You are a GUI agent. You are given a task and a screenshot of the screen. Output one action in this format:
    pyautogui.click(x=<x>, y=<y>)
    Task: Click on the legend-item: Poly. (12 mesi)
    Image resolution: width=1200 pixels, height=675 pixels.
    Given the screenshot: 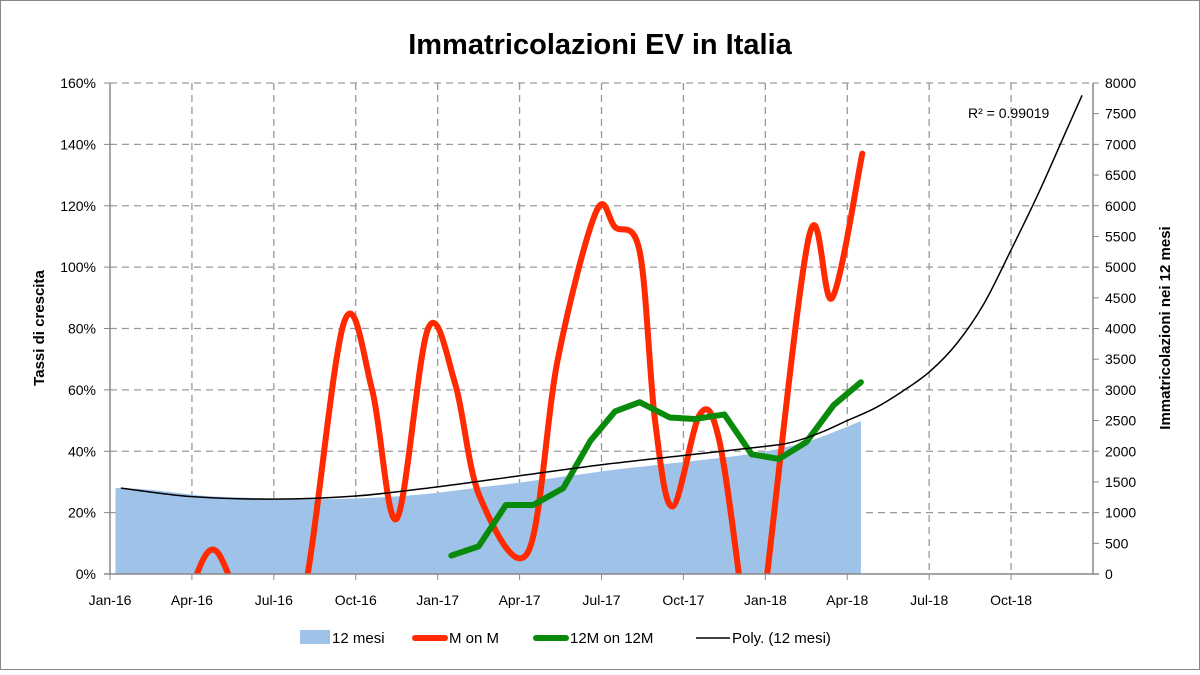 What is the action you would take?
    pyautogui.click(x=763, y=638)
    